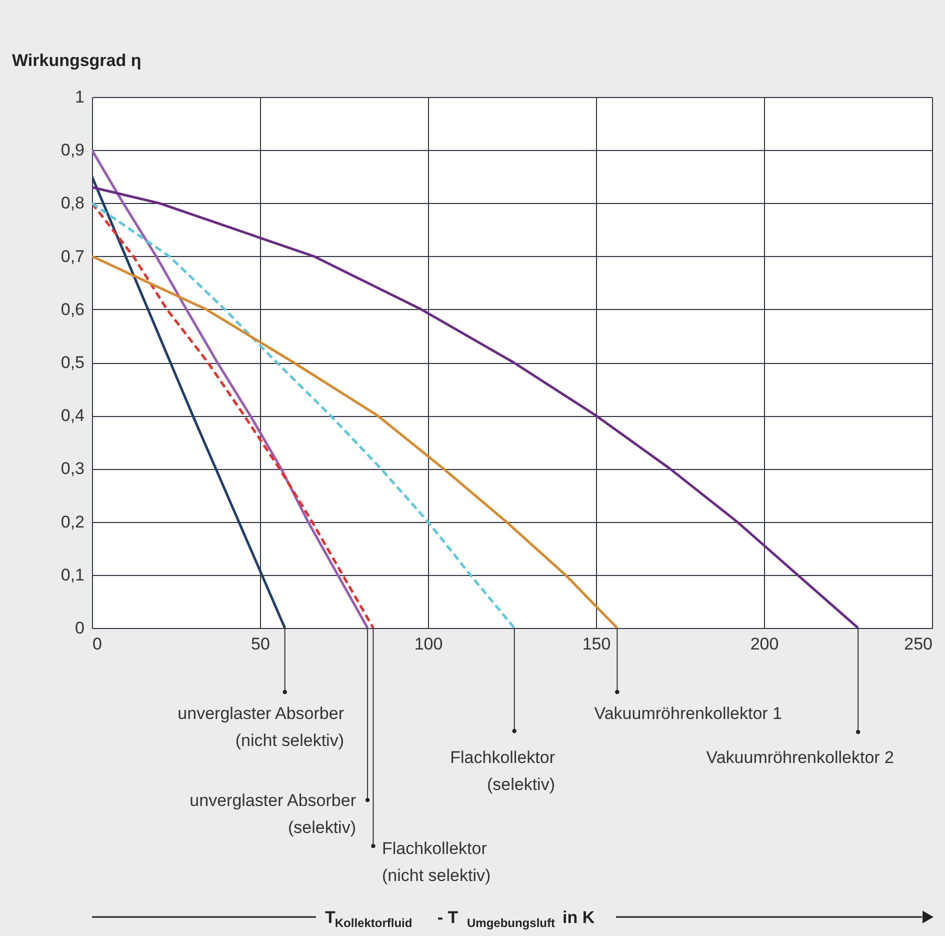 This screenshot has height=936, width=945. I want to click on y-tick-label: 1, so click(79, 97).